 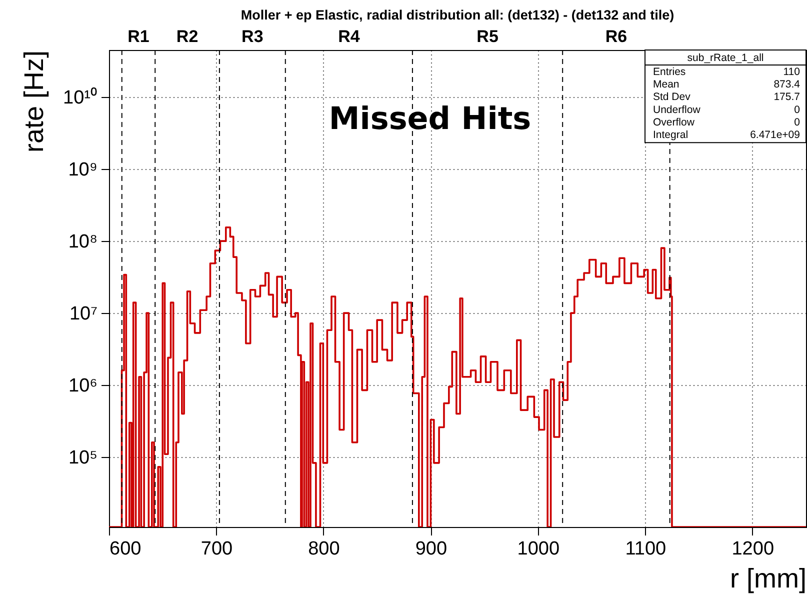 I want to click on text: R2, so click(x=187, y=36).